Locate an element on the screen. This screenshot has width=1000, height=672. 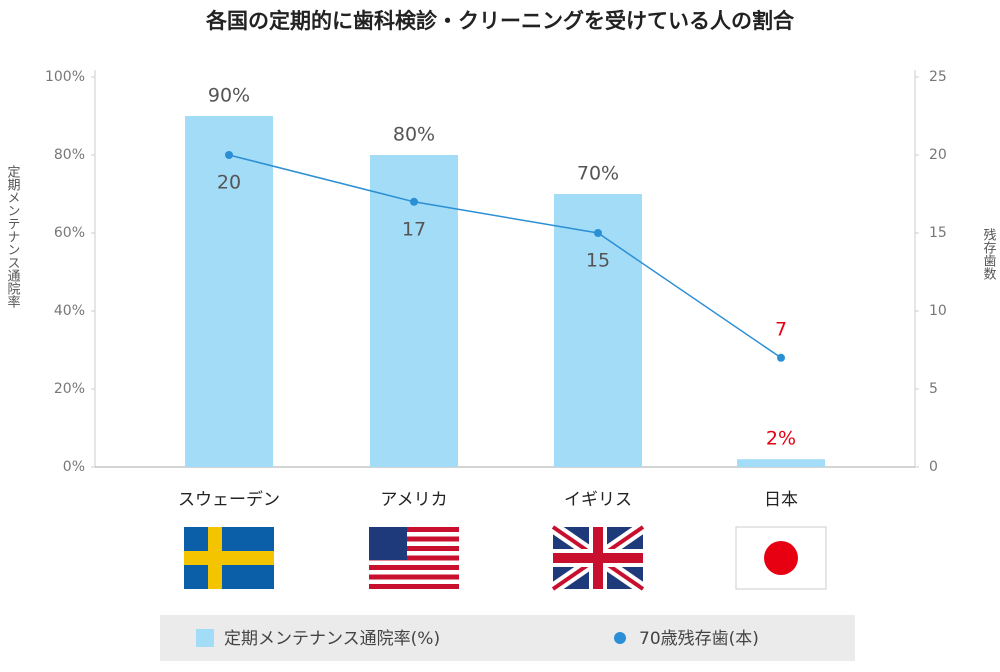
flag-japan is located at coordinates (781, 558).